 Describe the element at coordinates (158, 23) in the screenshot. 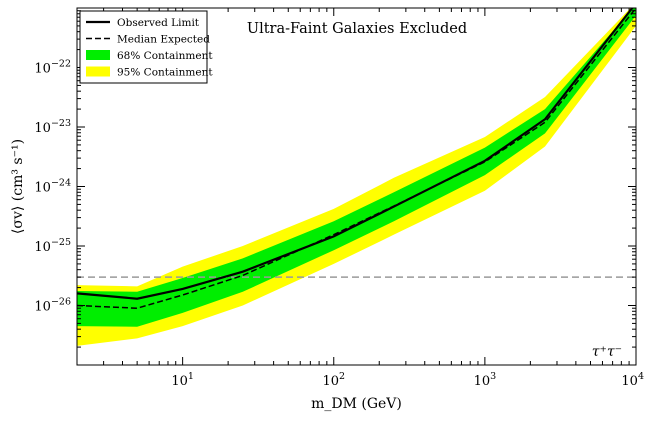

I see `legend-label-observed-limit: Observed Limit` at that location.